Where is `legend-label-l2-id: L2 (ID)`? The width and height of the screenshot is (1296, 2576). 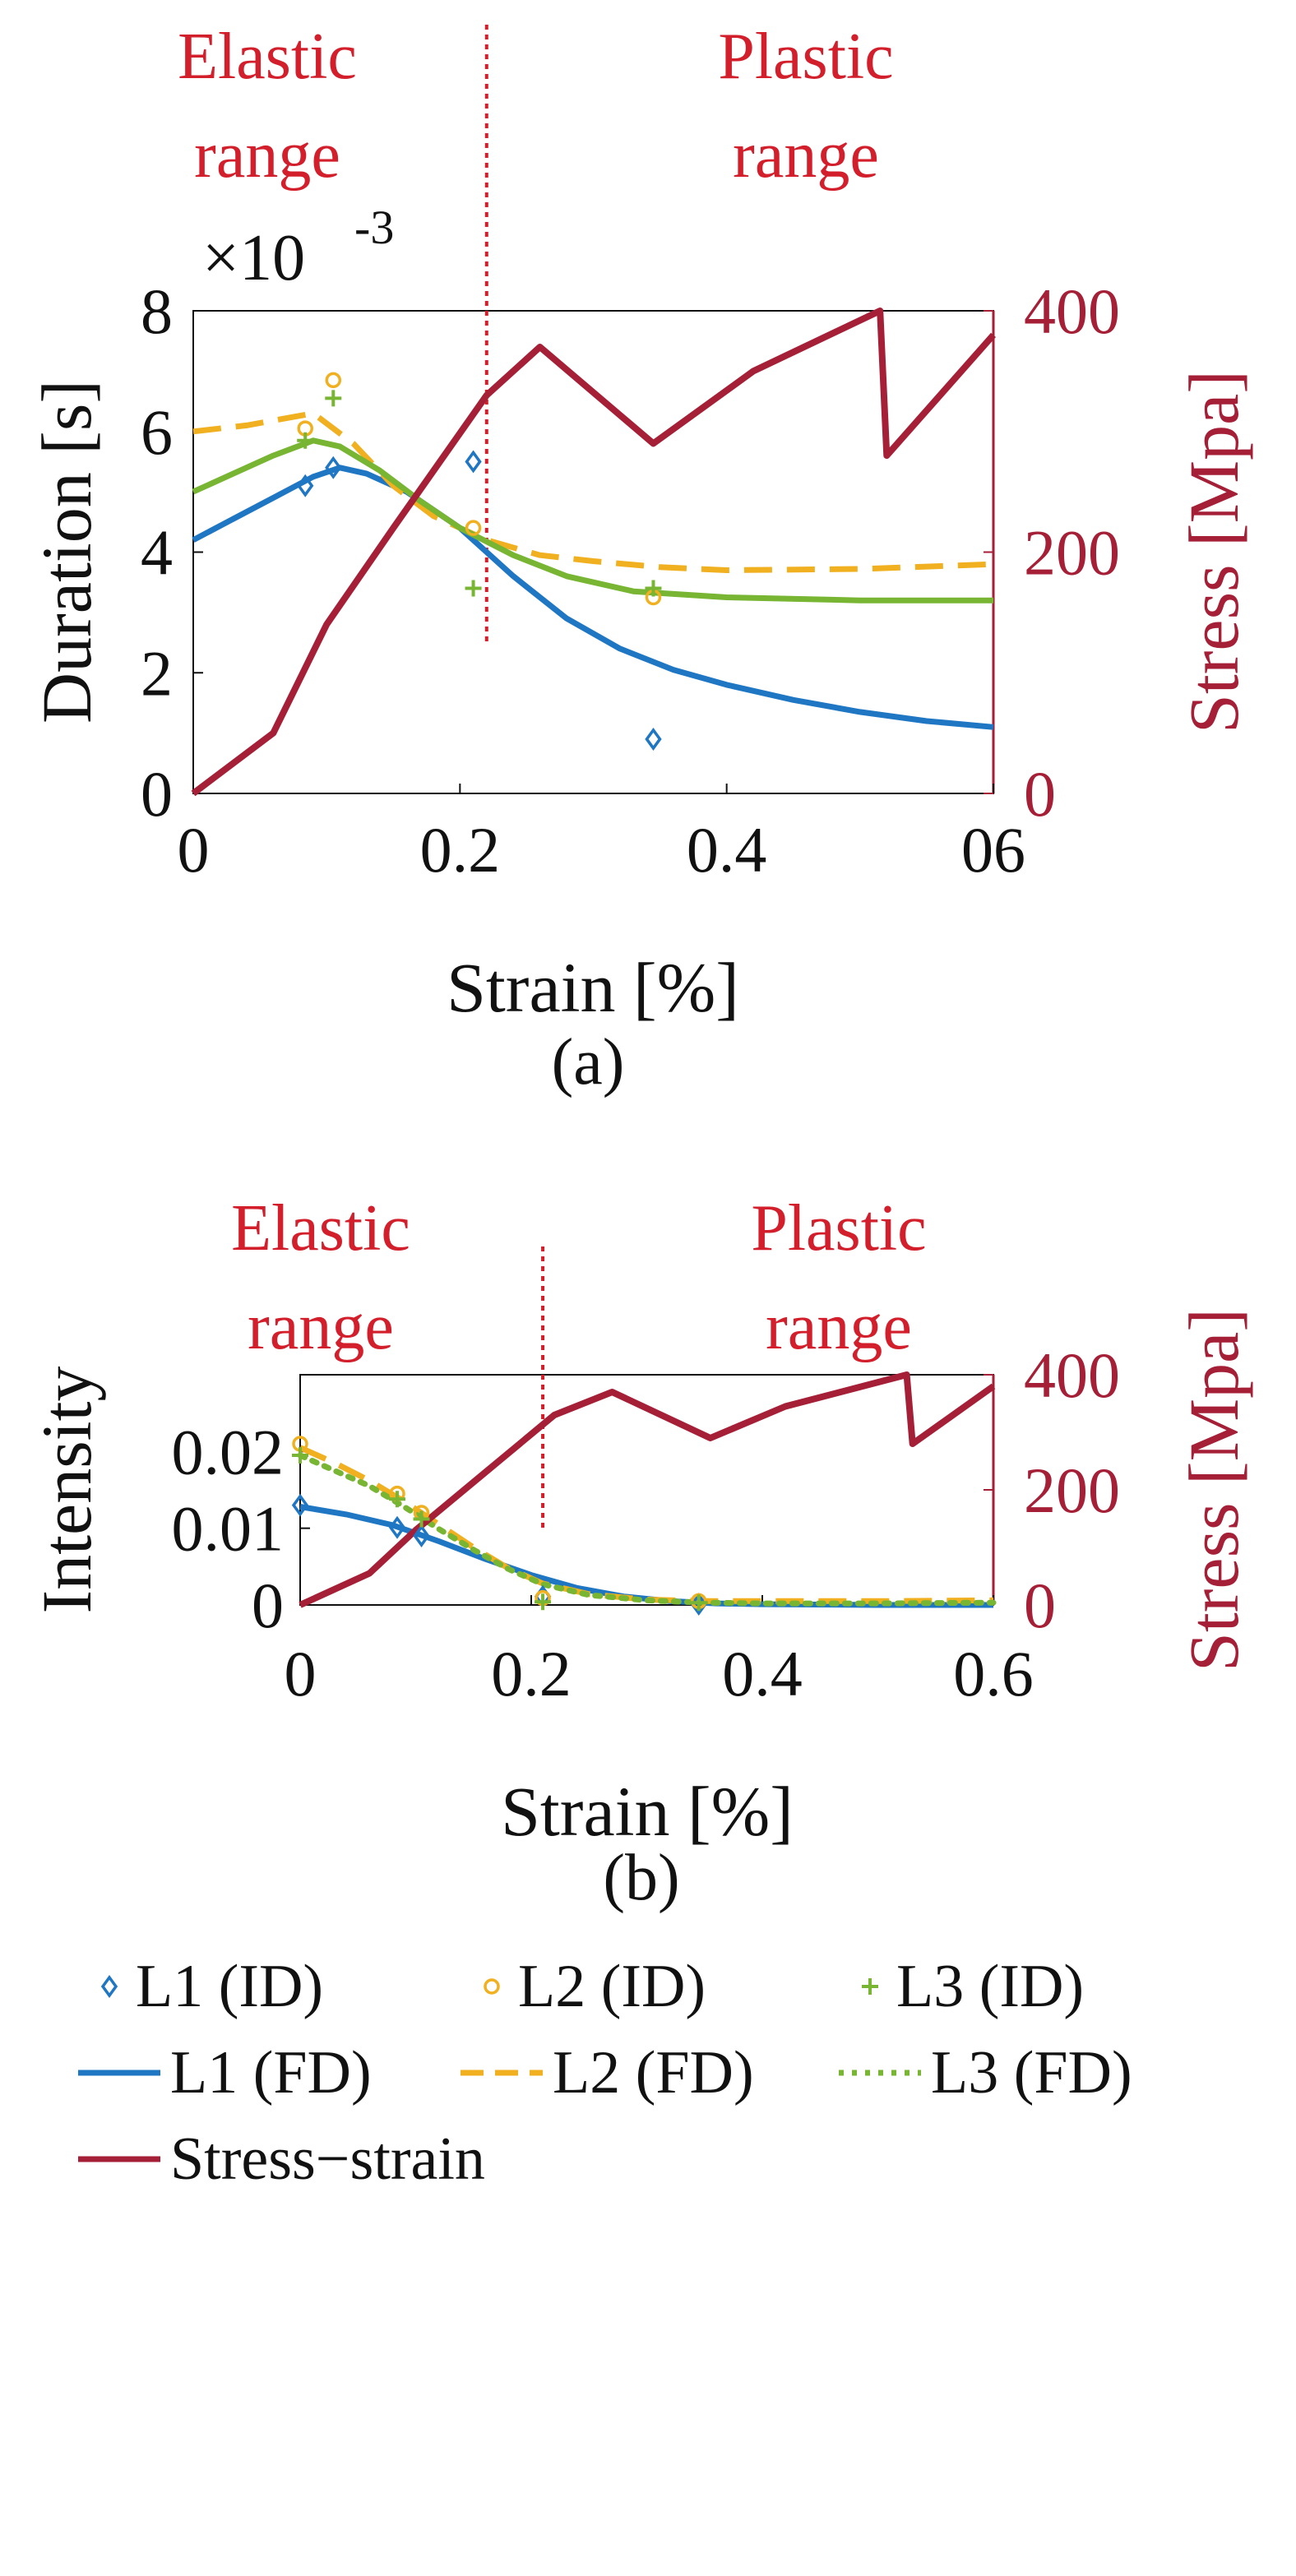
legend-label-l2-id: L2 (ID) is located at coordinates (612, 1986).